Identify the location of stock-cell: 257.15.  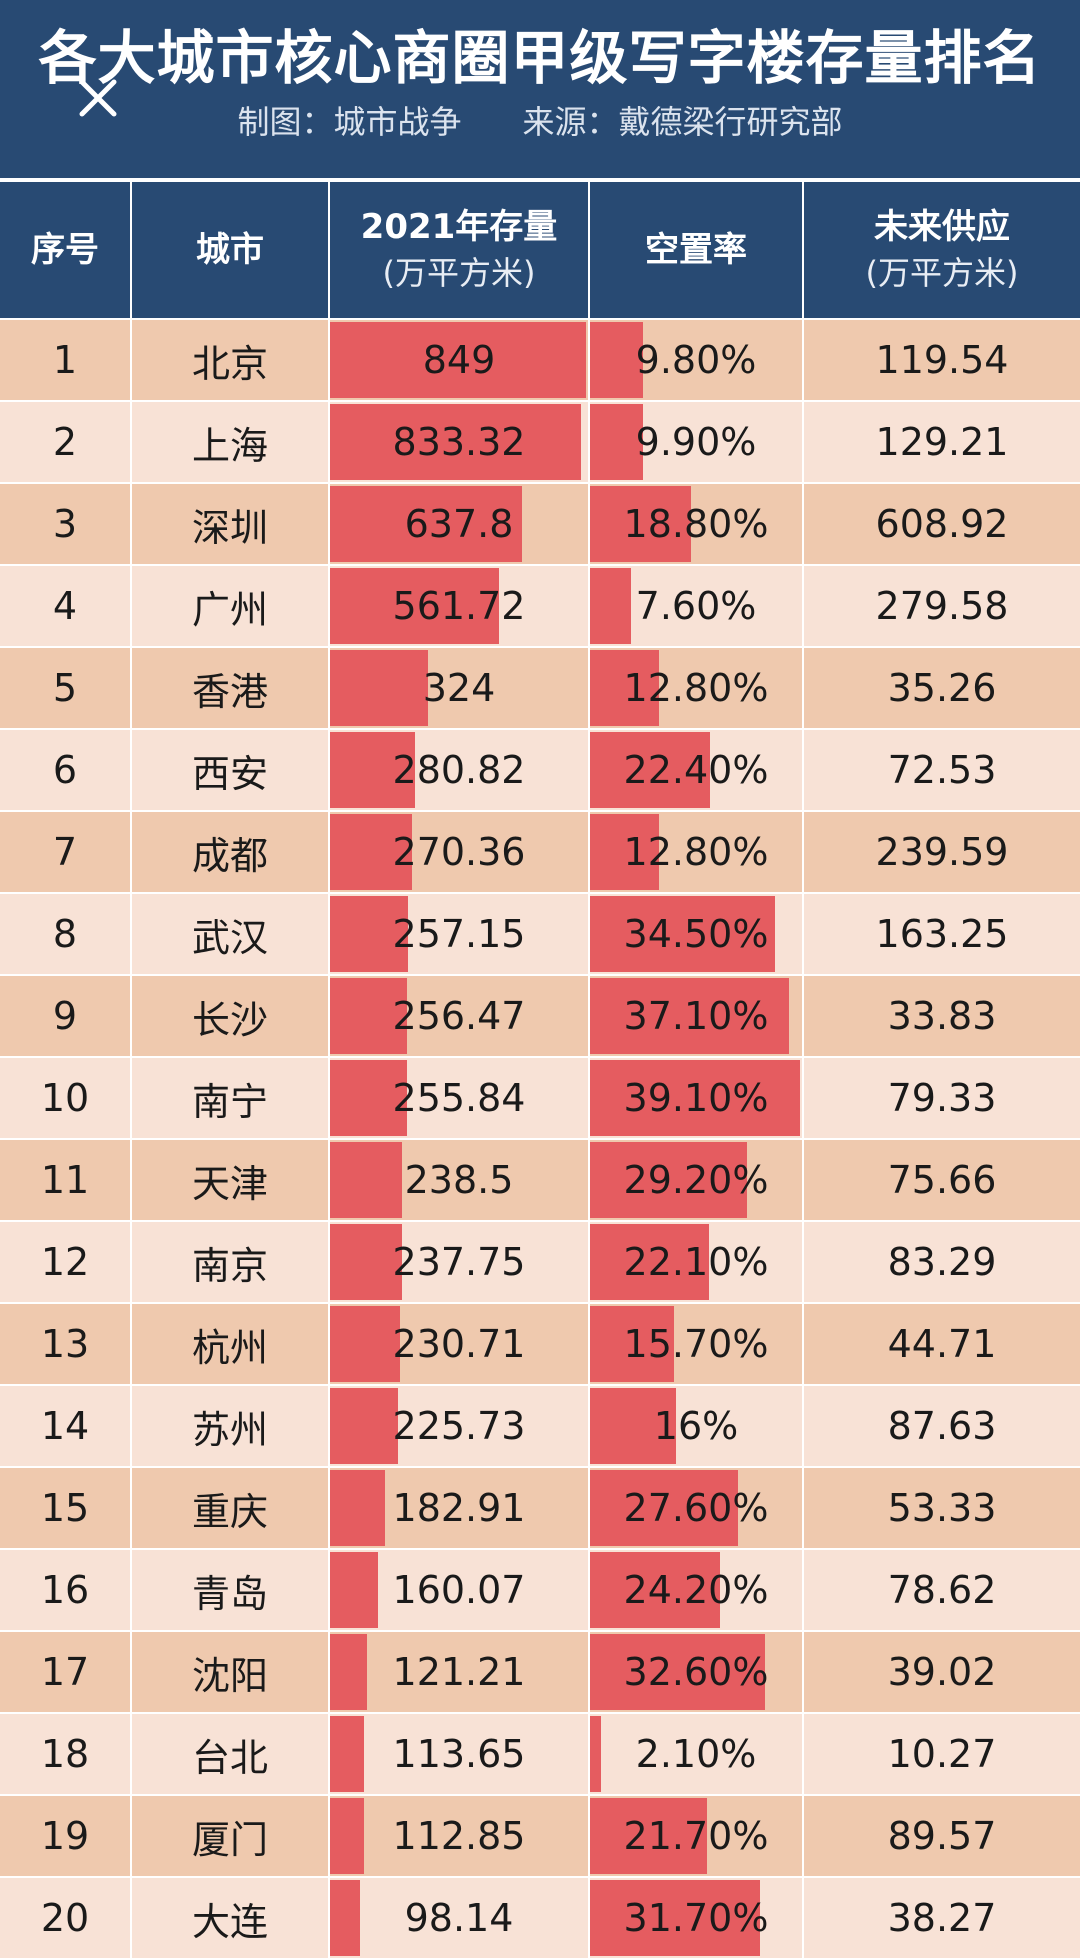
(458, 934).